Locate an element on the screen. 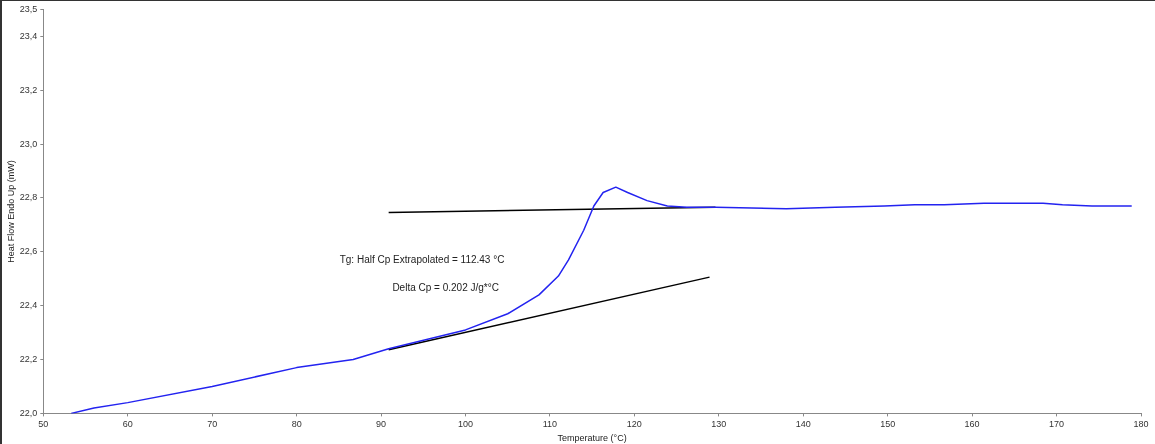 The width and height of the screenshot is (1155, 444). x-tick-label: 110 is located at coordinates (550, 424).